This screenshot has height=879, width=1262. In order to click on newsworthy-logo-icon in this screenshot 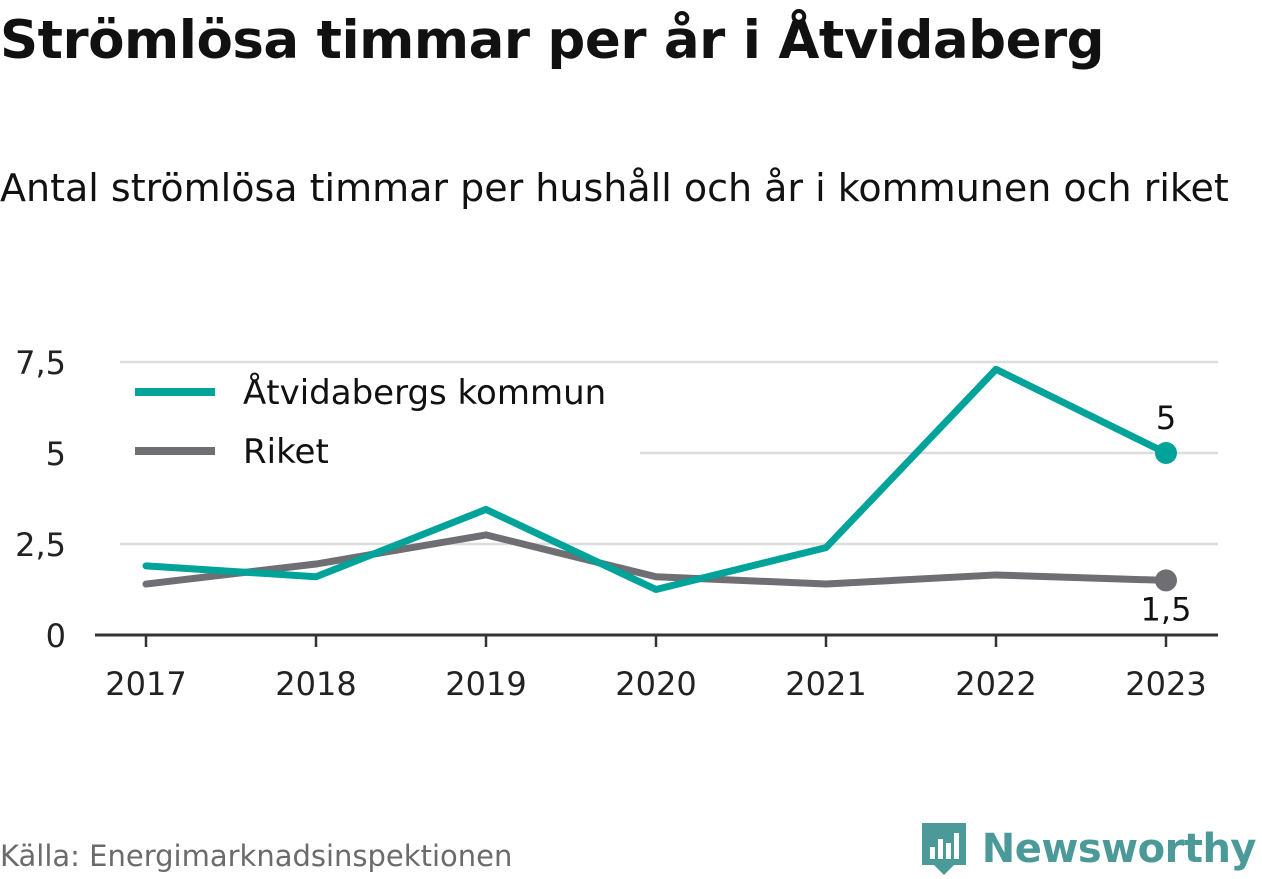, I will do `click(943, 849)`.